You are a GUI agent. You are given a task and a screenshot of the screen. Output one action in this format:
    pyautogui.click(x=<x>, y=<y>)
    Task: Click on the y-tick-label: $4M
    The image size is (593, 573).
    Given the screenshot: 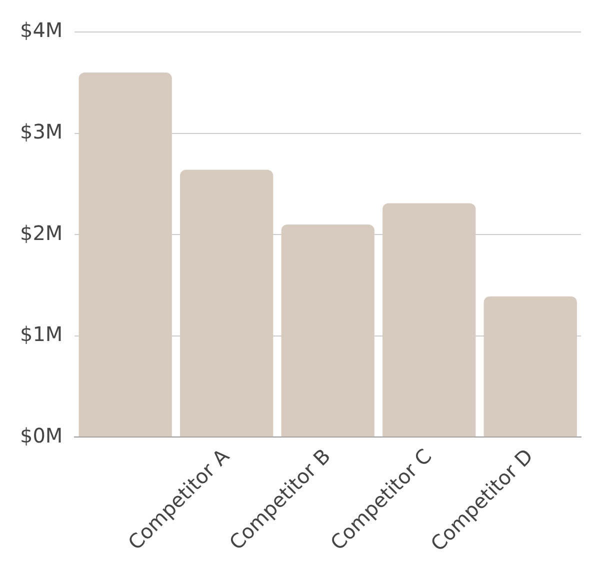 What is the action you would take?
    pyautogui.click(x=41, y=30)
    